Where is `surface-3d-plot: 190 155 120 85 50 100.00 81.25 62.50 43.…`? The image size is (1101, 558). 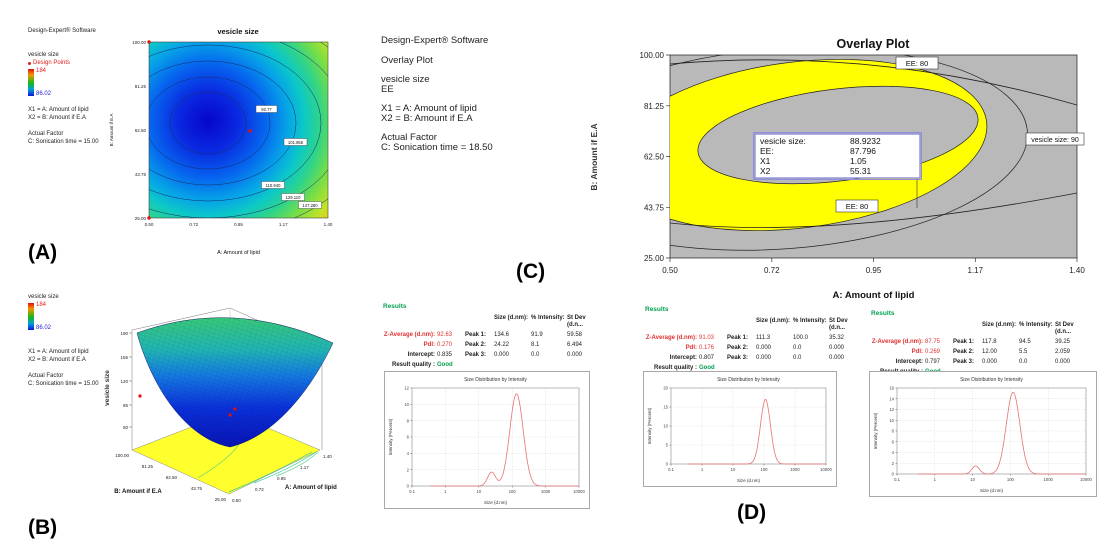
surface-3d-plot: 190 155 120 85 50 100.00 81.25 62.50 43.… is located at coordinates (220, 405).